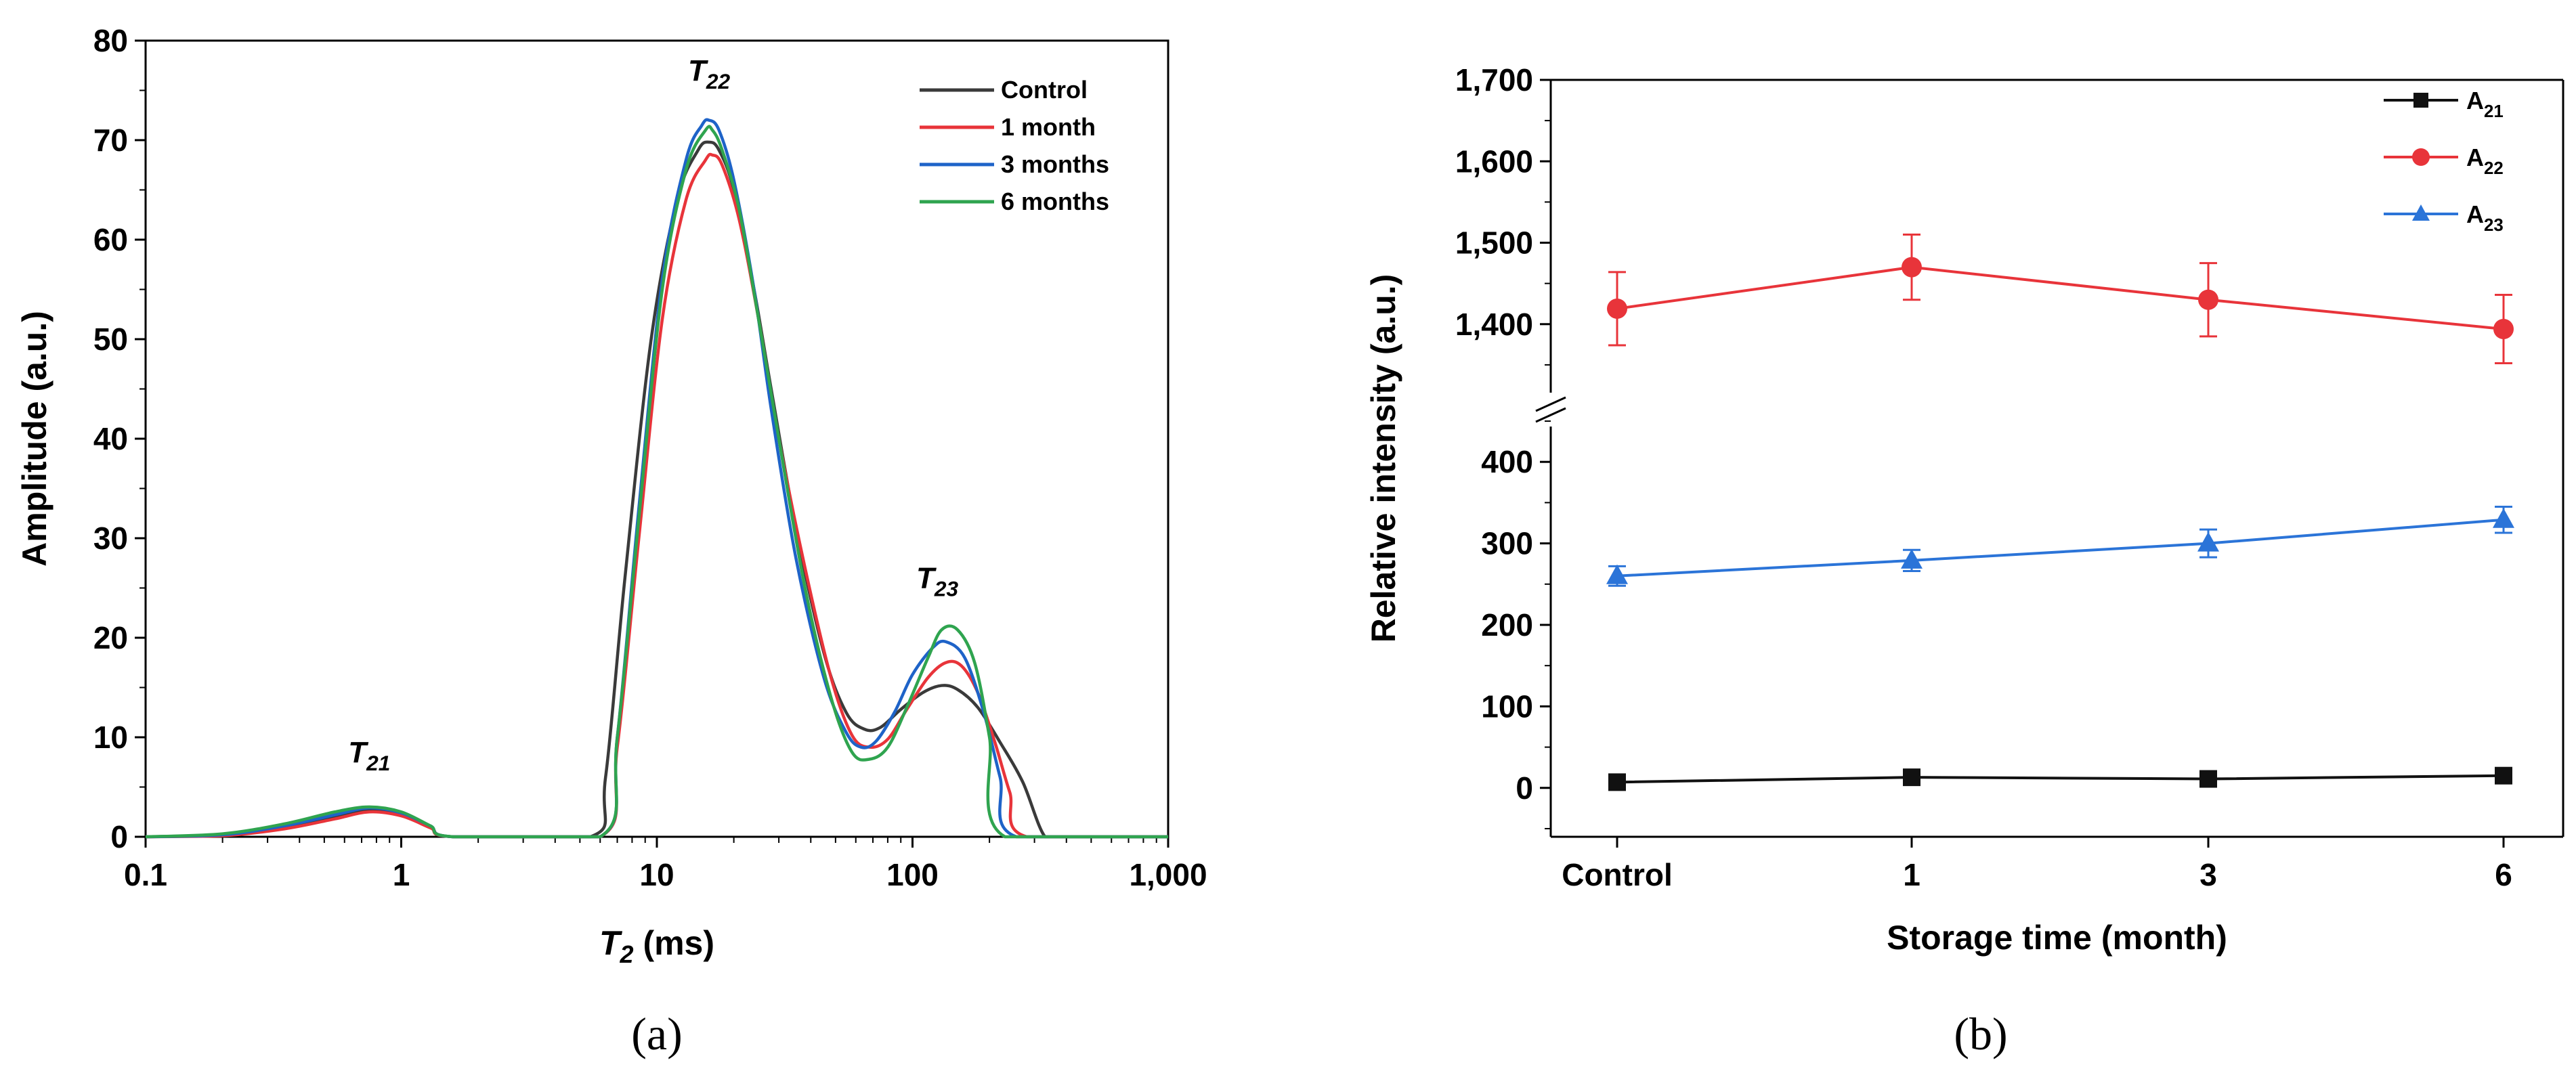  What do you see at coordinates (145, 874) in the screenshot?
I see `x-tick-label: 0.1` at bounding box center [145, 874].